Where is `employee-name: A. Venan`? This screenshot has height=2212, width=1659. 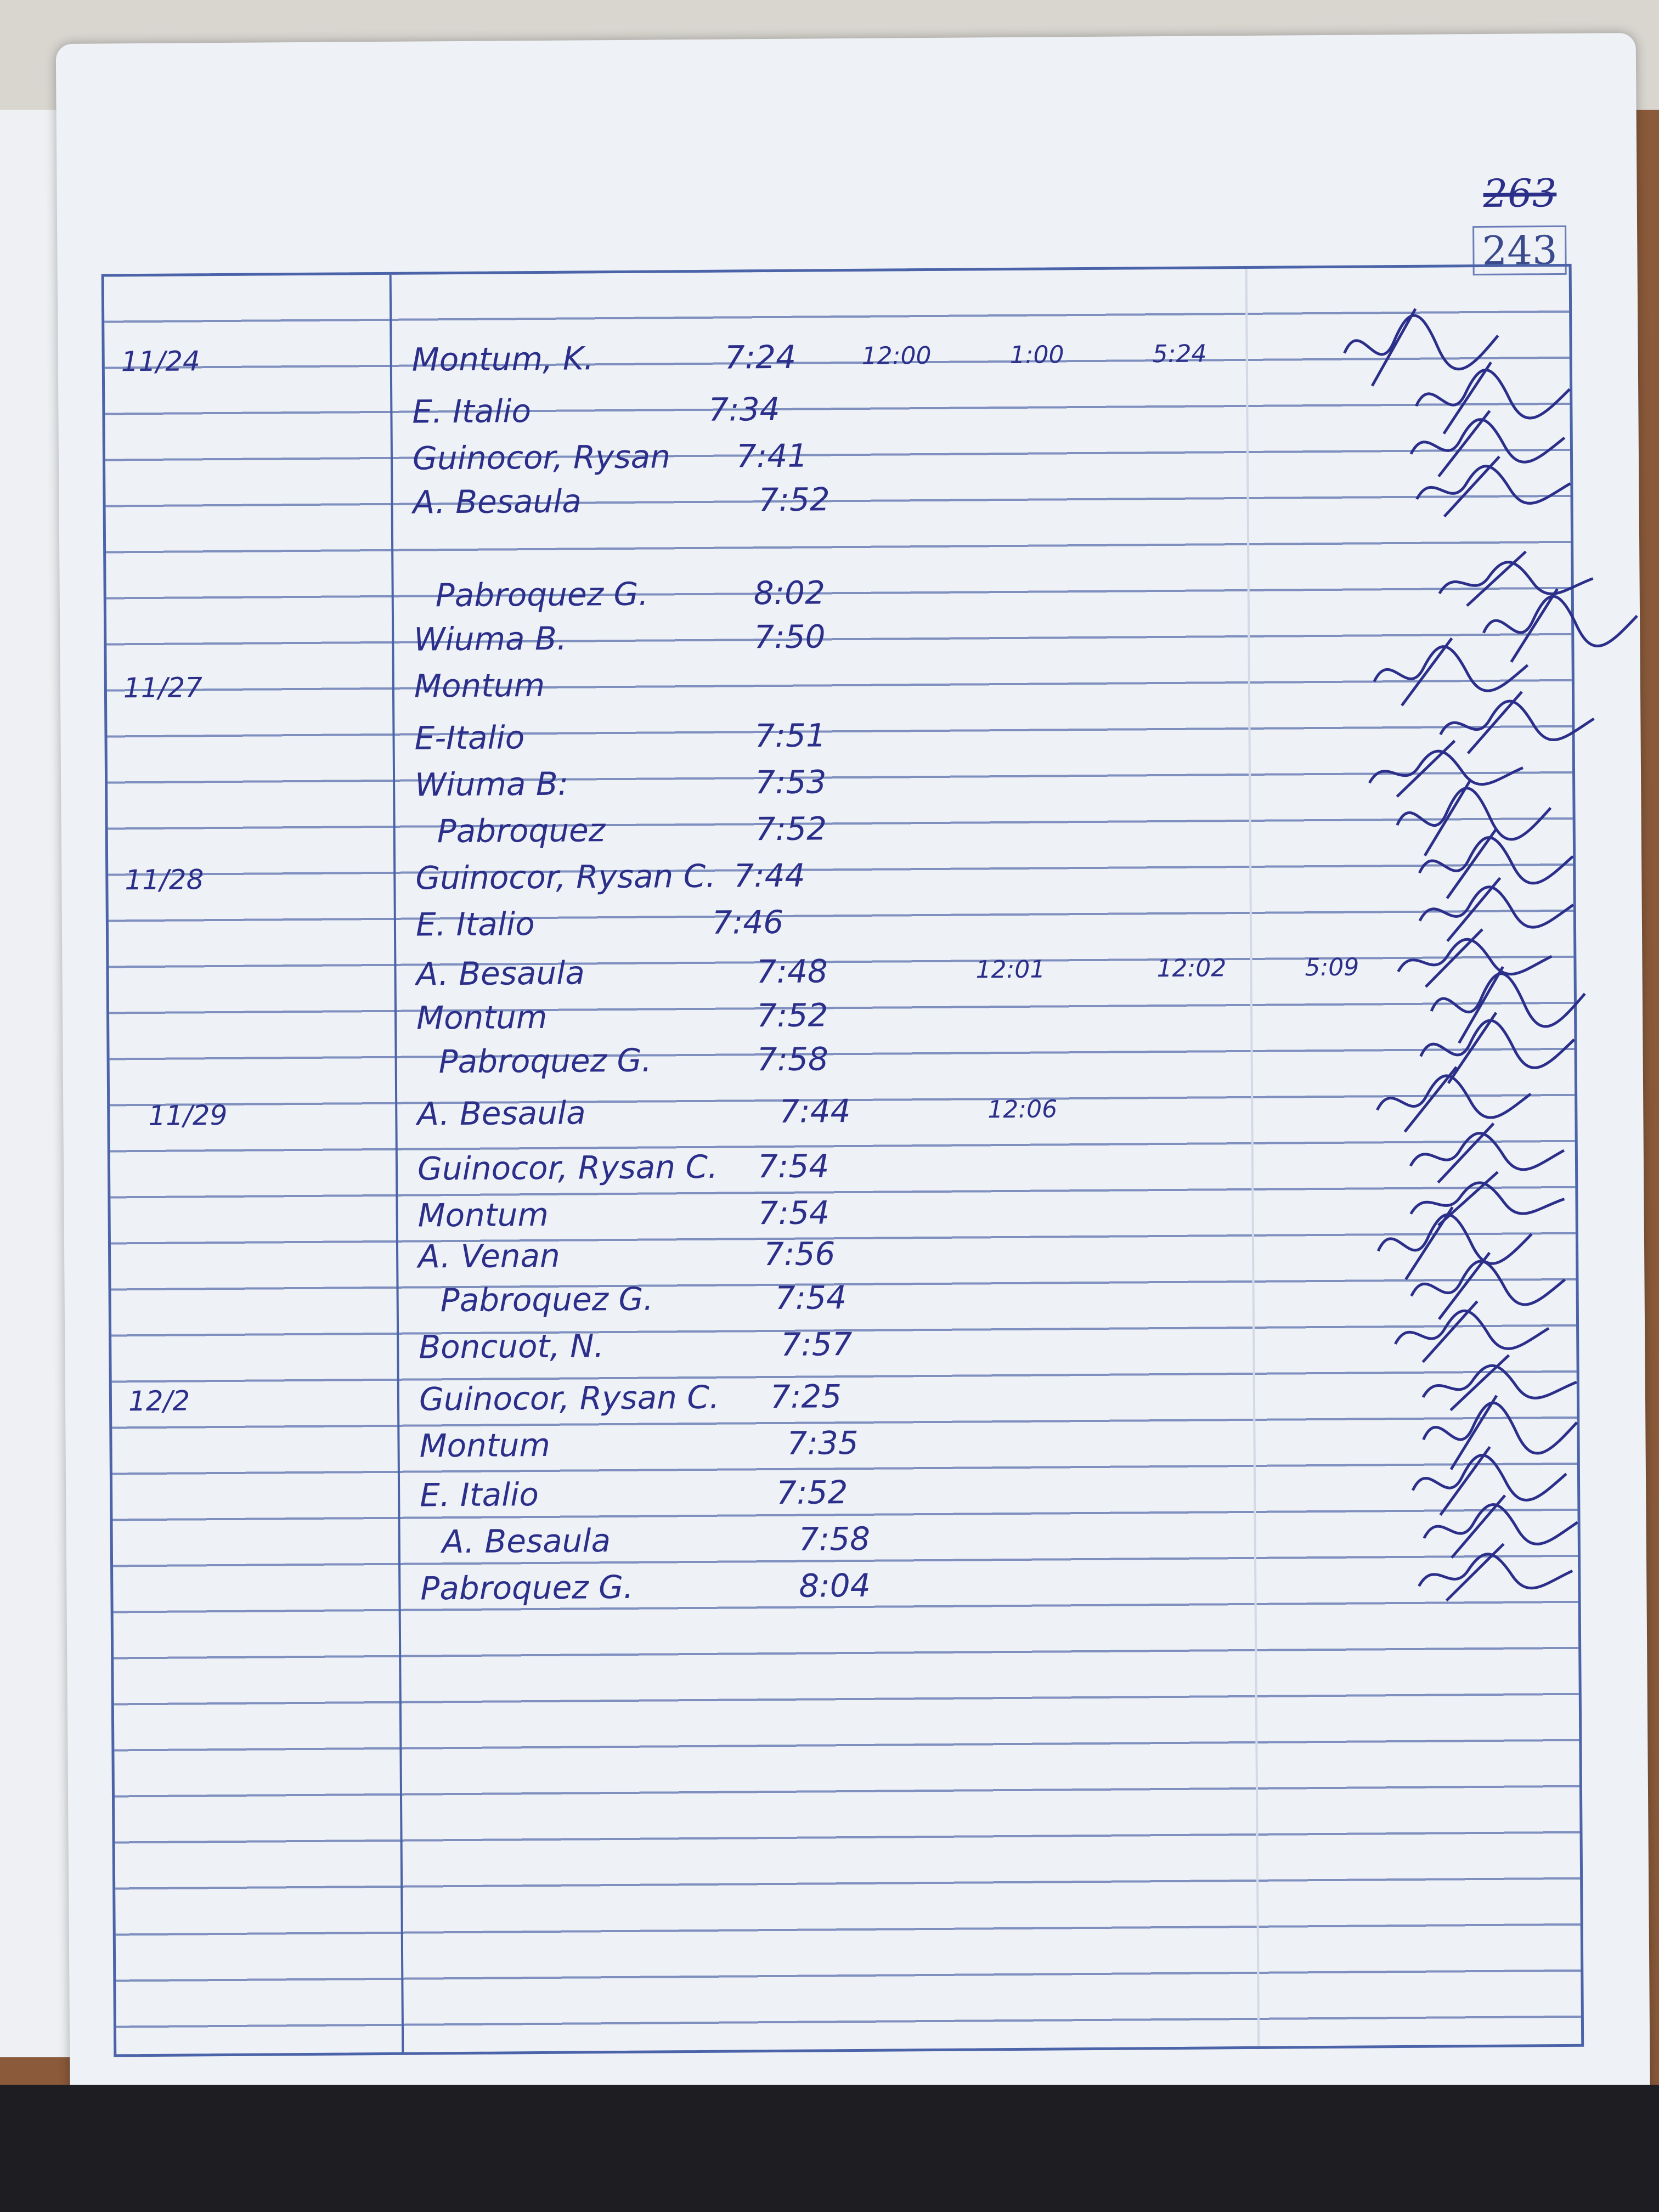 employee-name: A. Venan is located at coordinates (489, 1256).